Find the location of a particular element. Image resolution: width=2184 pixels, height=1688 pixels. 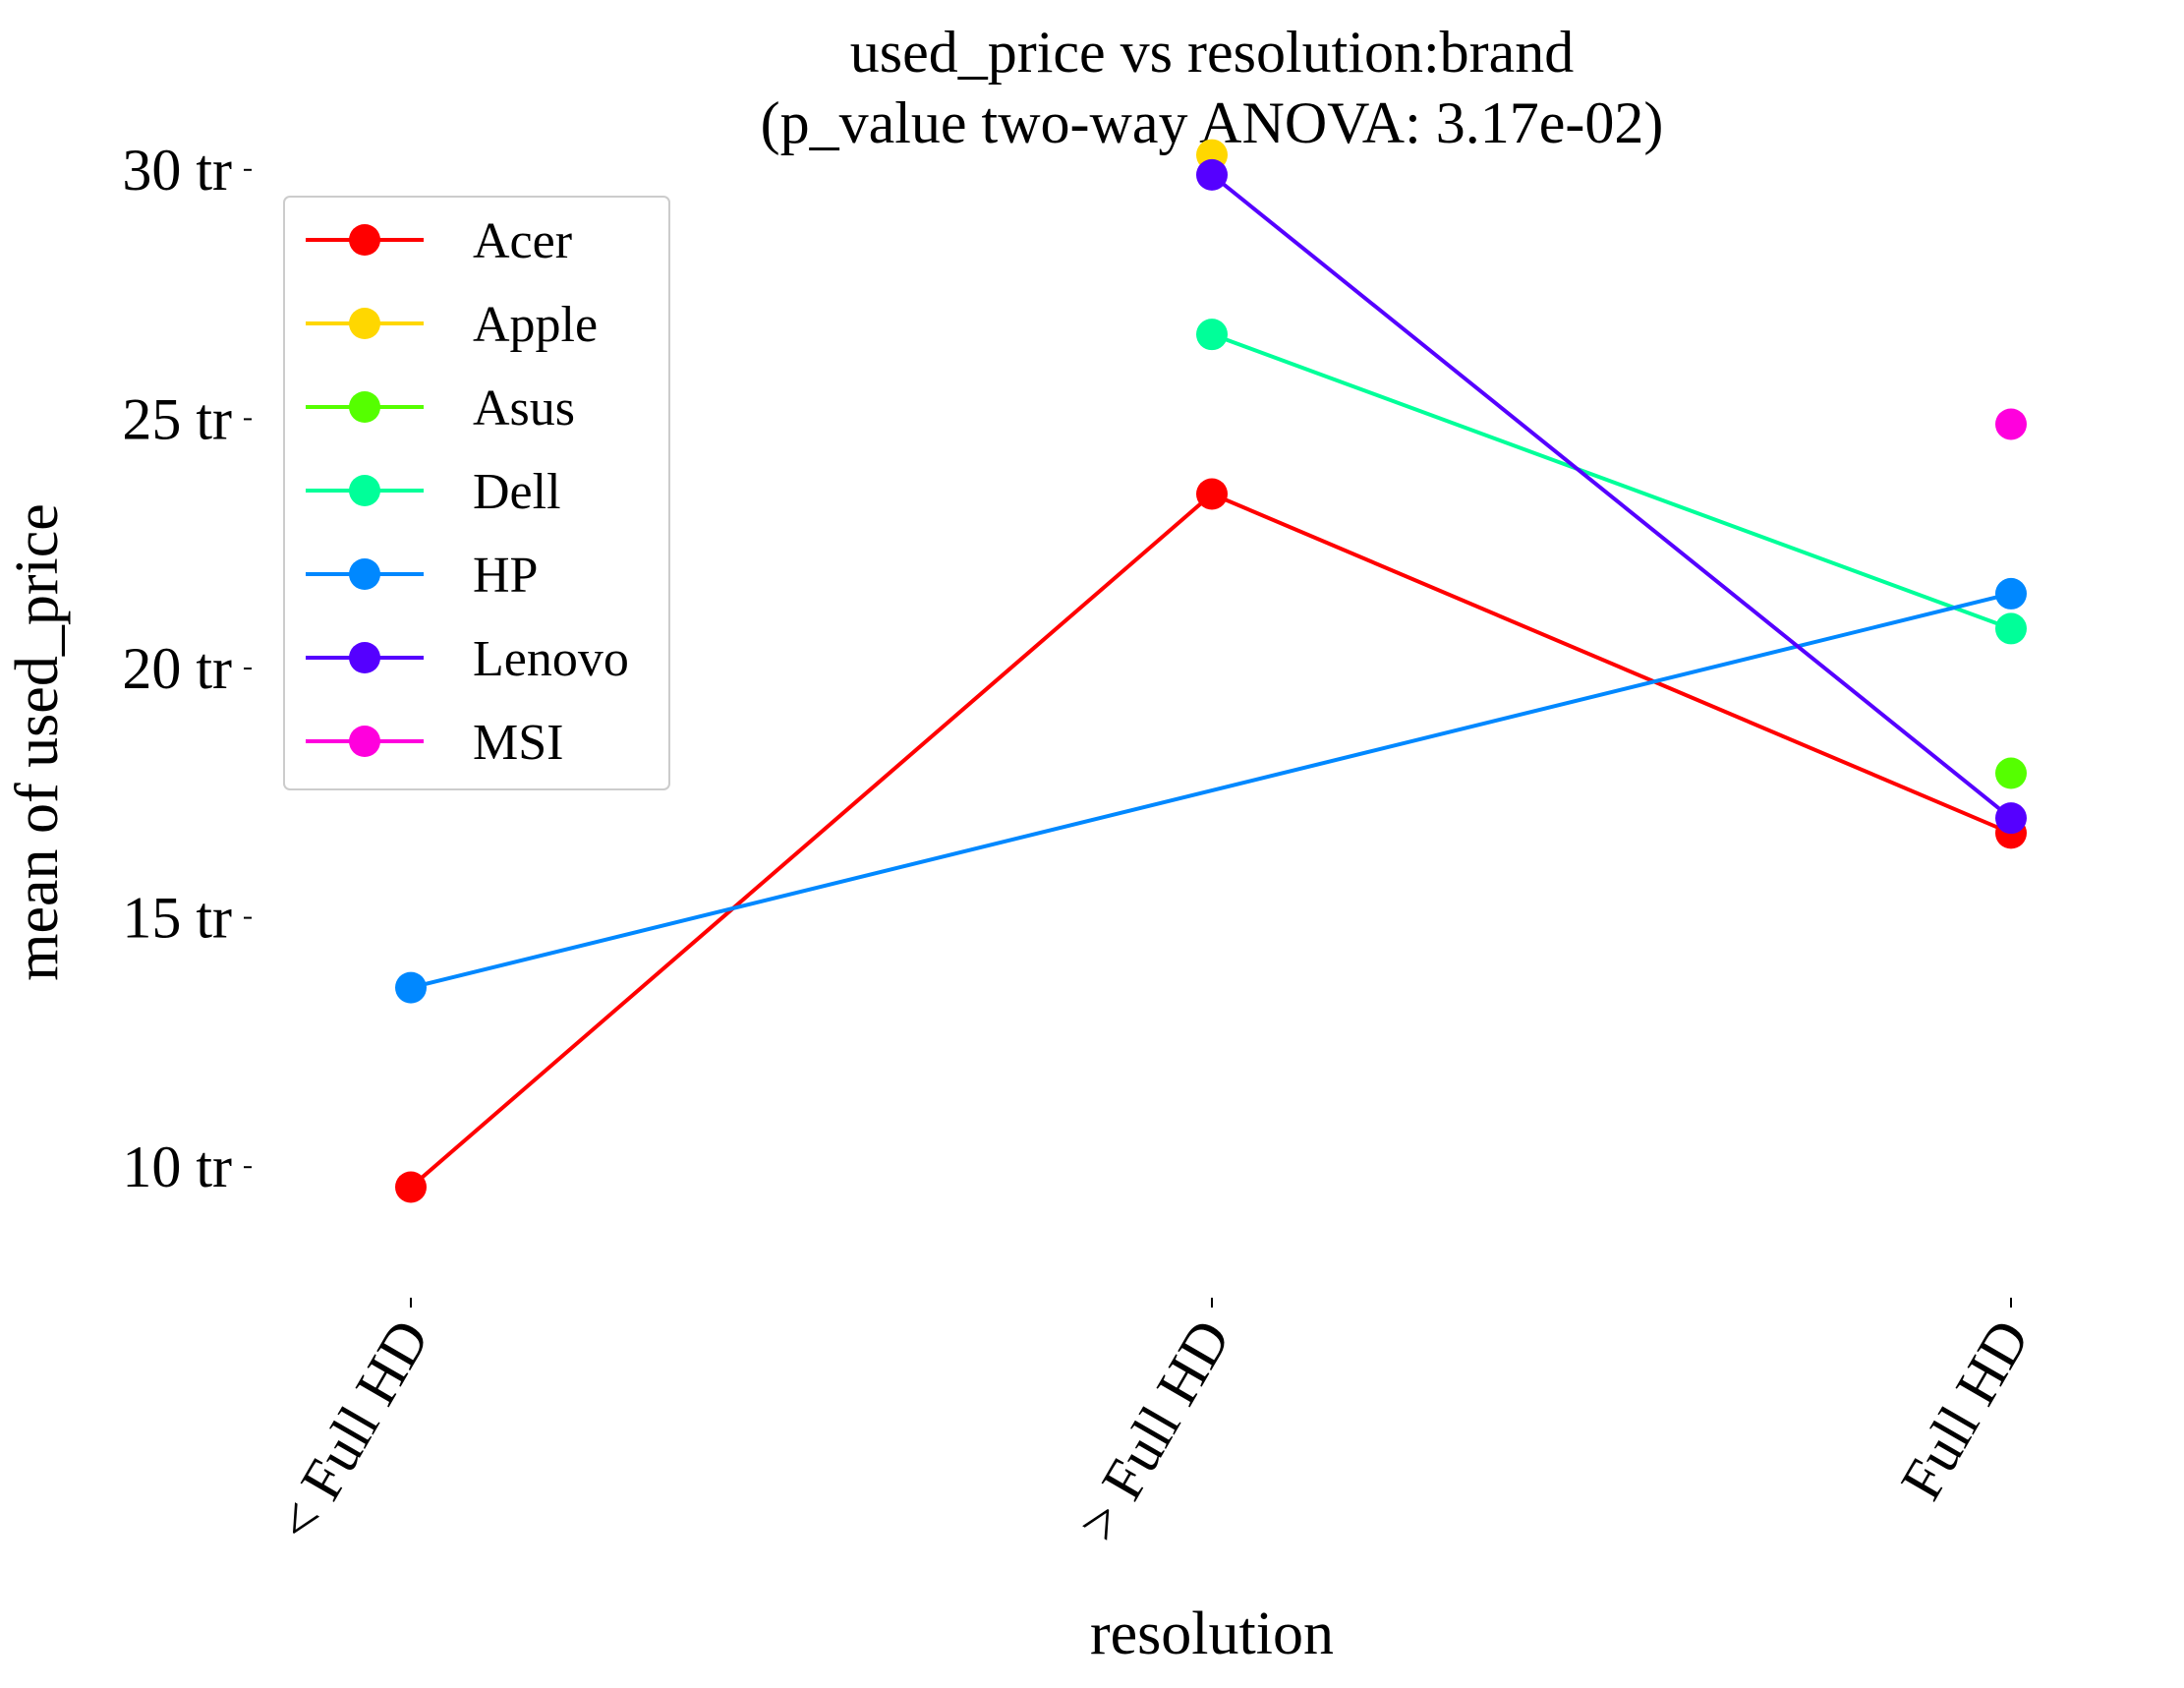

y-tick-label: 15 tr is located at coordinates (177, 918).